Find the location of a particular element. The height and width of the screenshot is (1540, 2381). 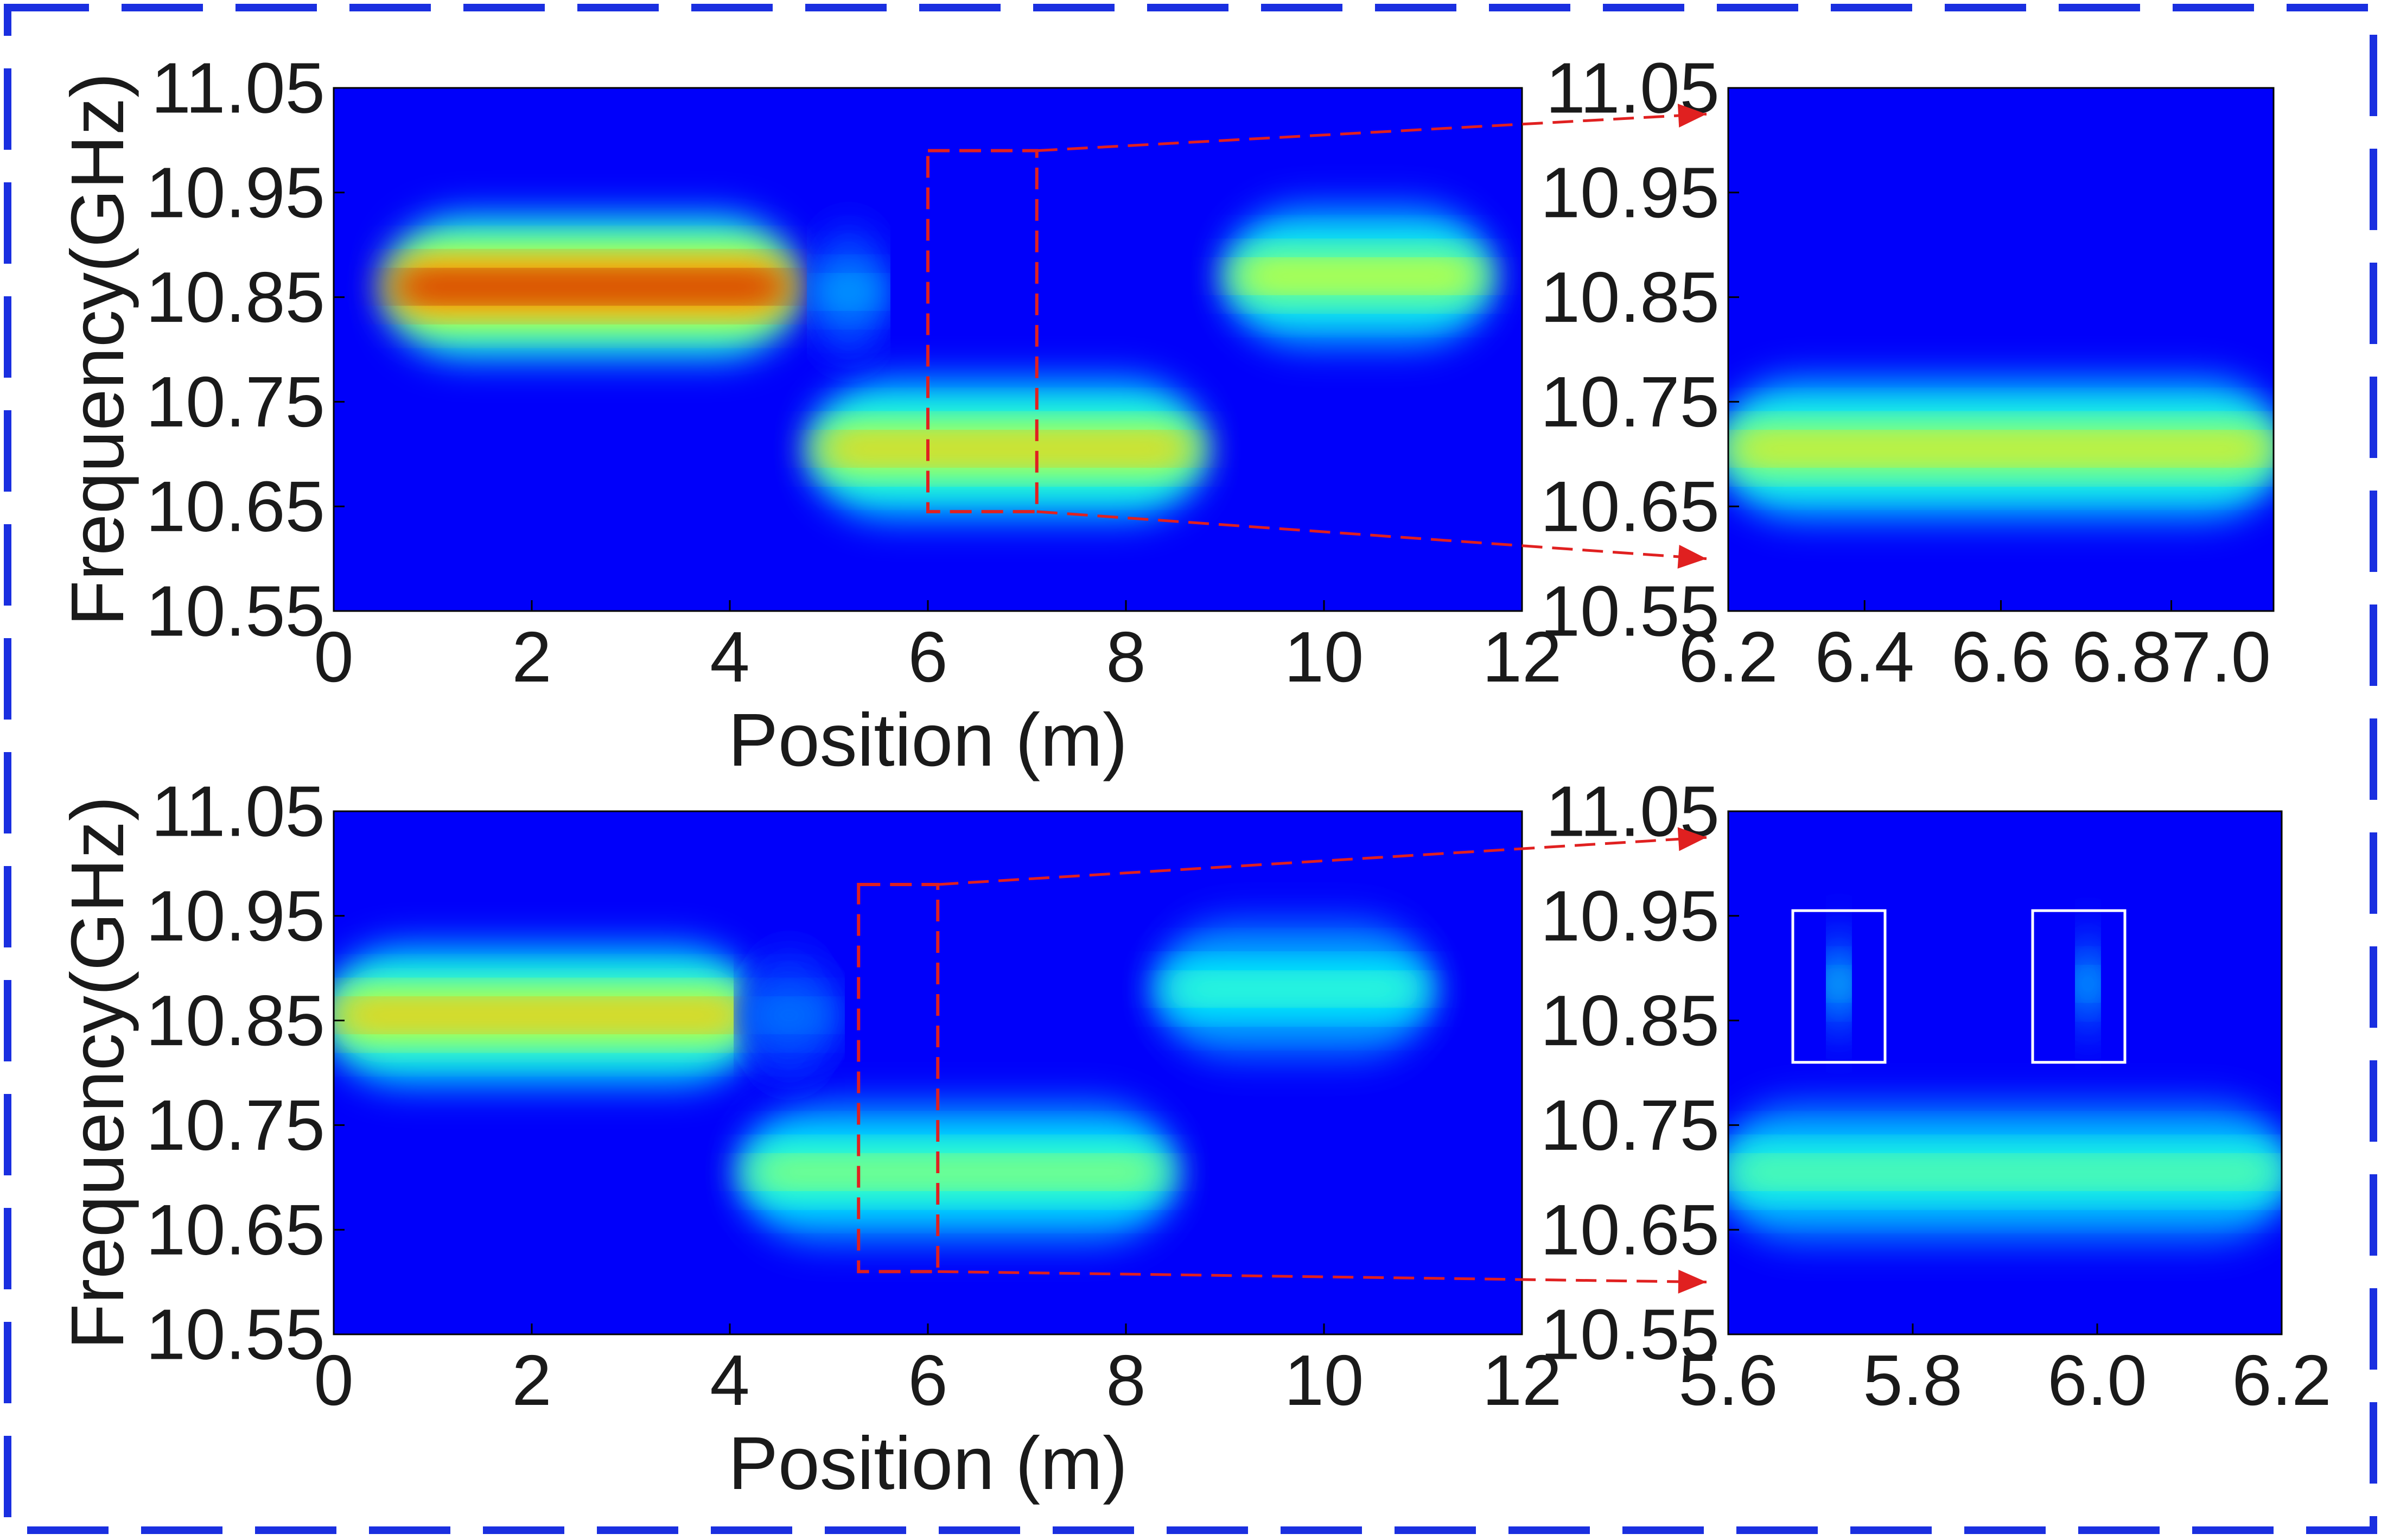

x-tick-label: 6.87.0 is located at coordinates (2171, 657).